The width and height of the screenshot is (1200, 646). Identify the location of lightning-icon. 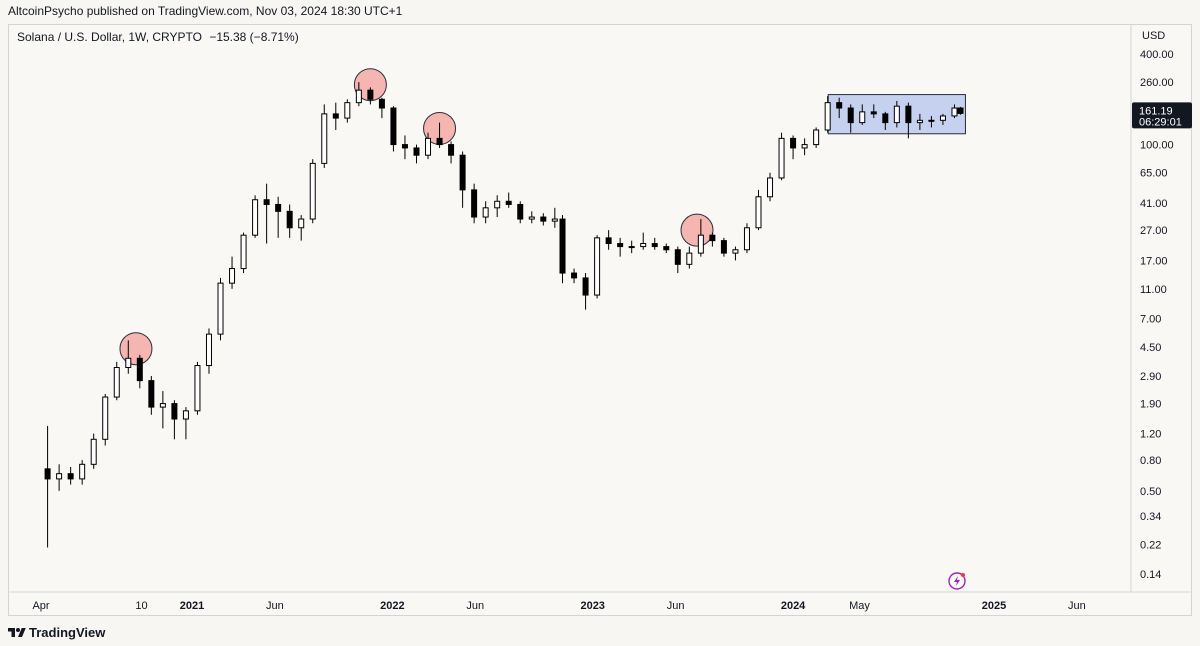
(957, 581).